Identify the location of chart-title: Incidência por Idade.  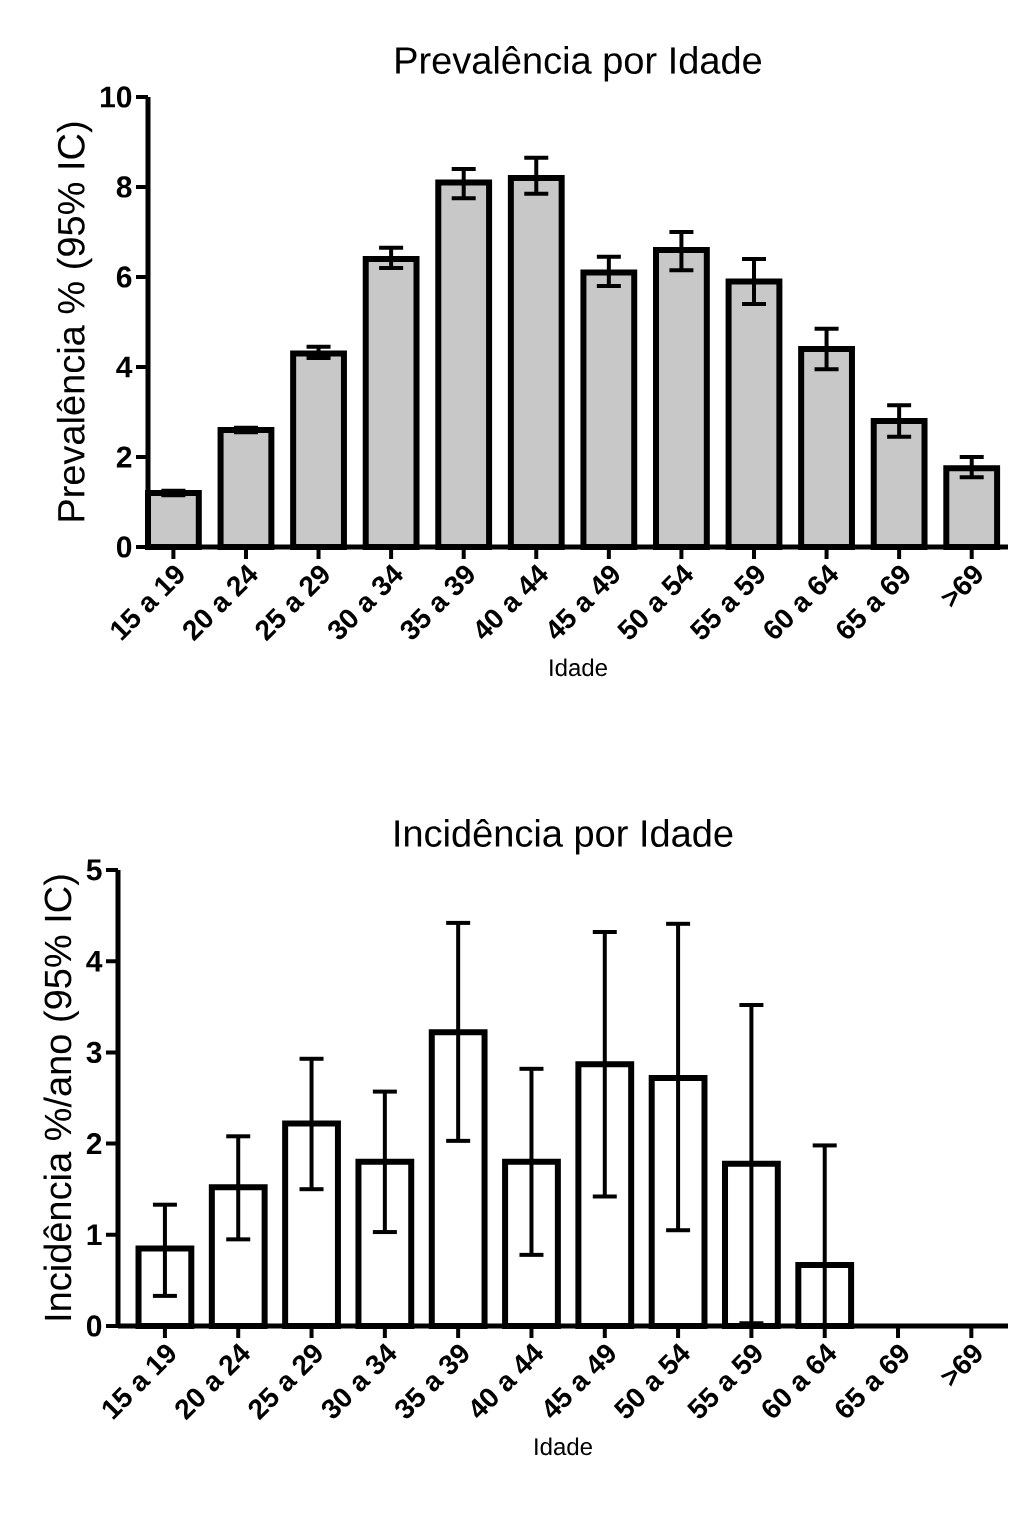
(564, 836).